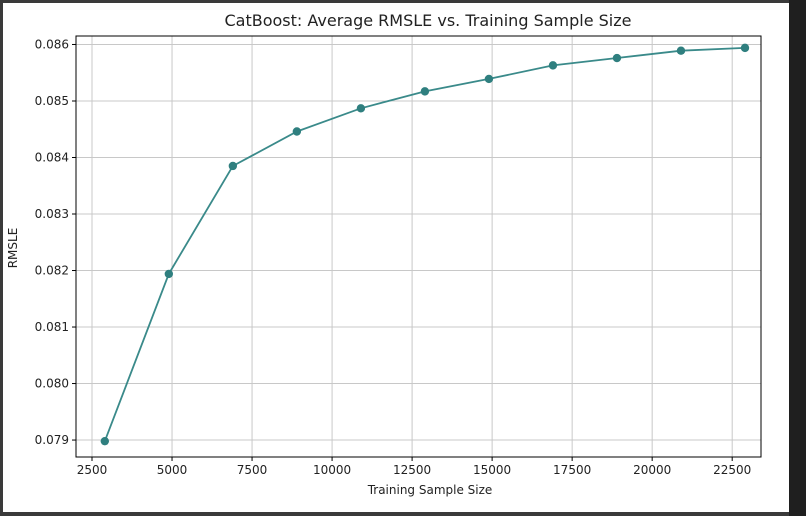  Describe the element at coordinates (13, 248) in the screenshot. I see `y-axis-label: RMSLE` at that location.